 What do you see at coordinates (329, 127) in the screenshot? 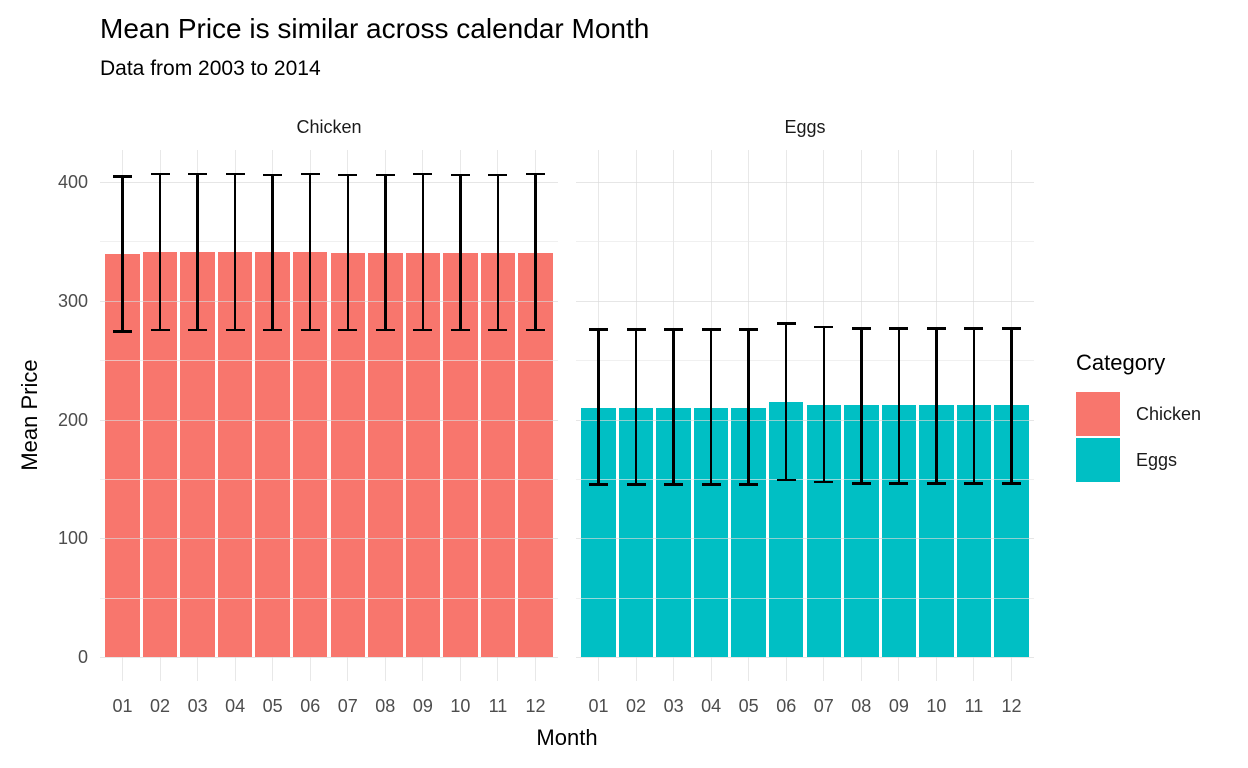
I see `facet-label-chicken: Chicken` at bounding box center [329, 127].